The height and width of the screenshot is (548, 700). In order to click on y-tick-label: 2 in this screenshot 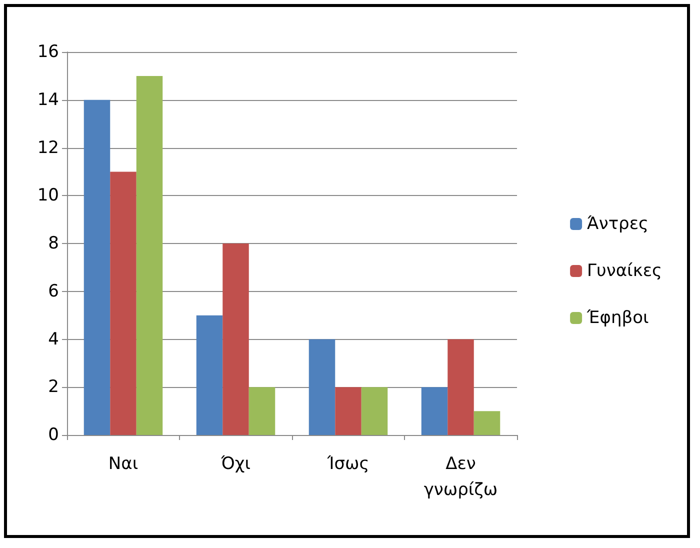, I will do `click(53, 387)`.